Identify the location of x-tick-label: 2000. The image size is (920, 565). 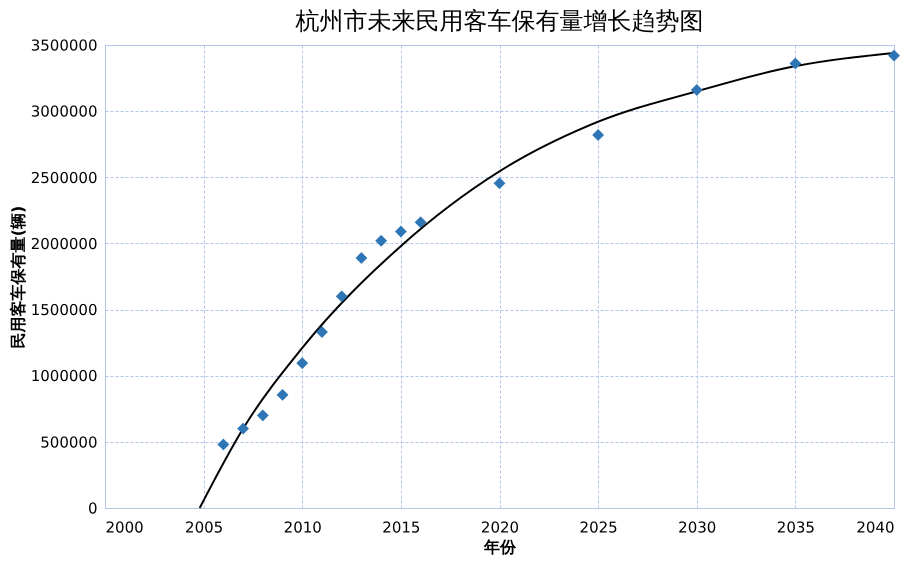
(125, 527).